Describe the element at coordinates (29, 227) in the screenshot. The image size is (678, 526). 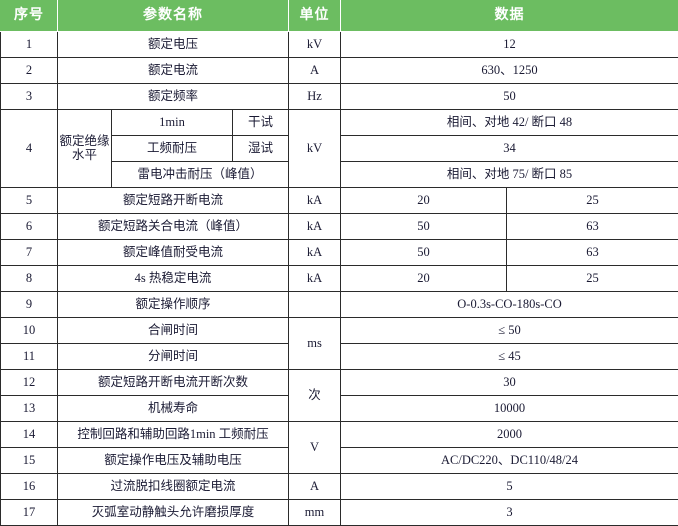
I see `cell-no: 6` at that location.